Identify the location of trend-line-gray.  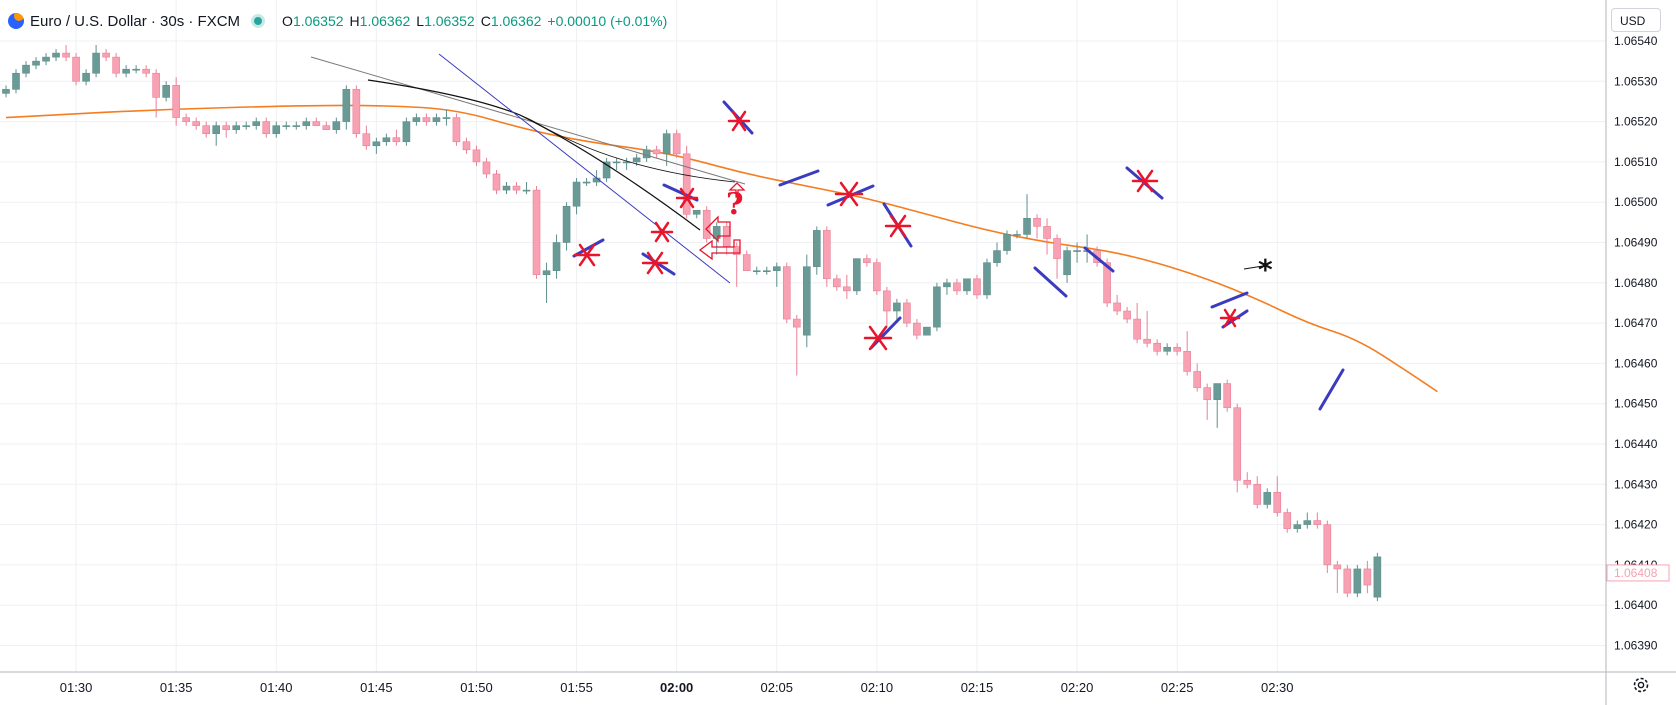
(528, 120).